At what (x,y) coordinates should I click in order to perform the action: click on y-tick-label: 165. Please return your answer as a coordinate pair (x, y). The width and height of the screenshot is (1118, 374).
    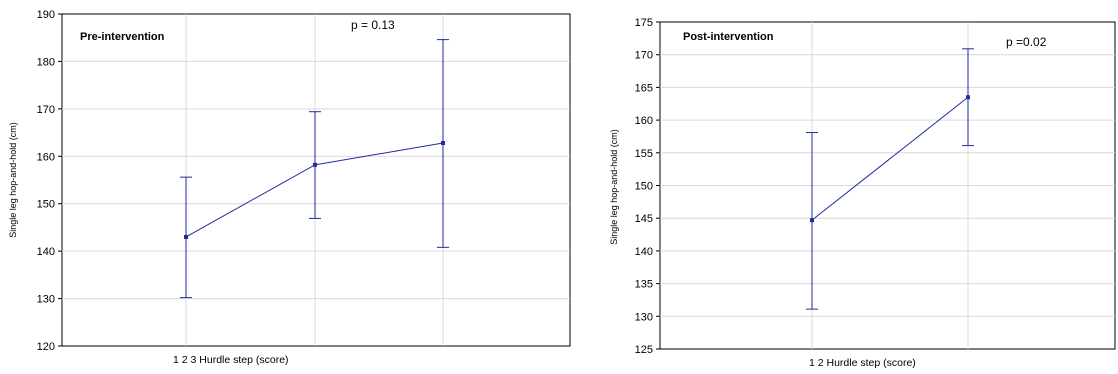
    Looking at the image, I should click on (644, 88).